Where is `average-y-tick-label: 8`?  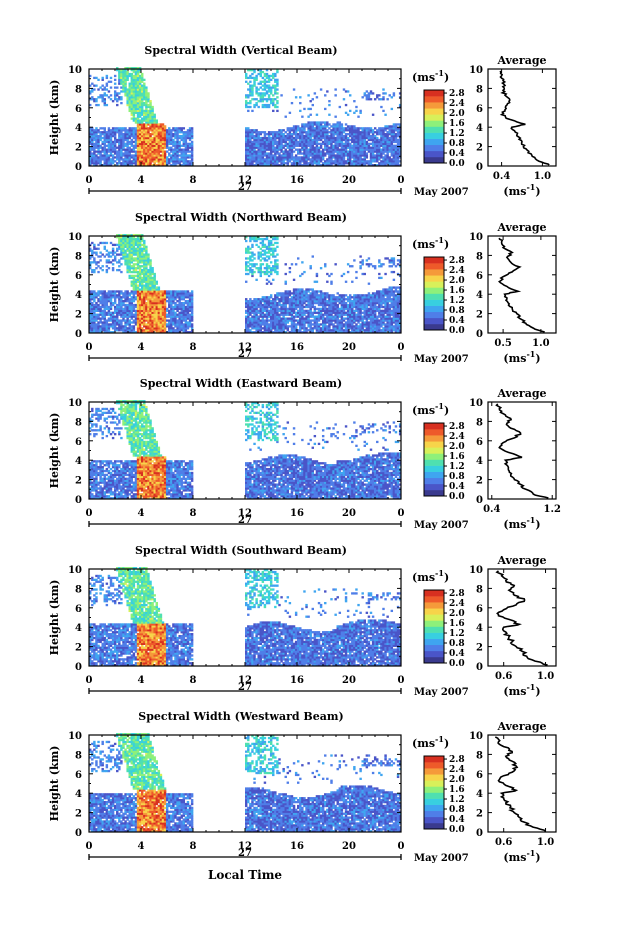
average-y-tick-label: 8 is located at coordinates (479, 89).